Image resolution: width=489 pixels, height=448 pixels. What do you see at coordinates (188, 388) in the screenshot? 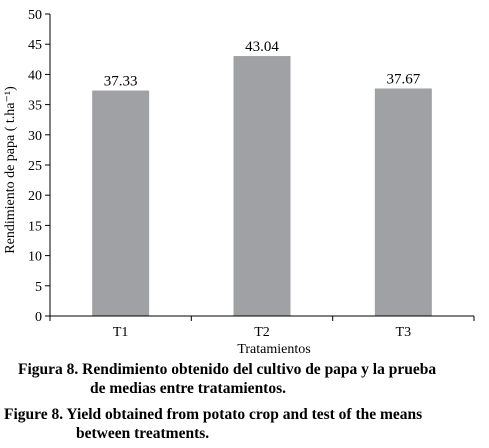
I see `caption-es-line-2: de medias entre tratamientos.` at bounding box center [188, 388].